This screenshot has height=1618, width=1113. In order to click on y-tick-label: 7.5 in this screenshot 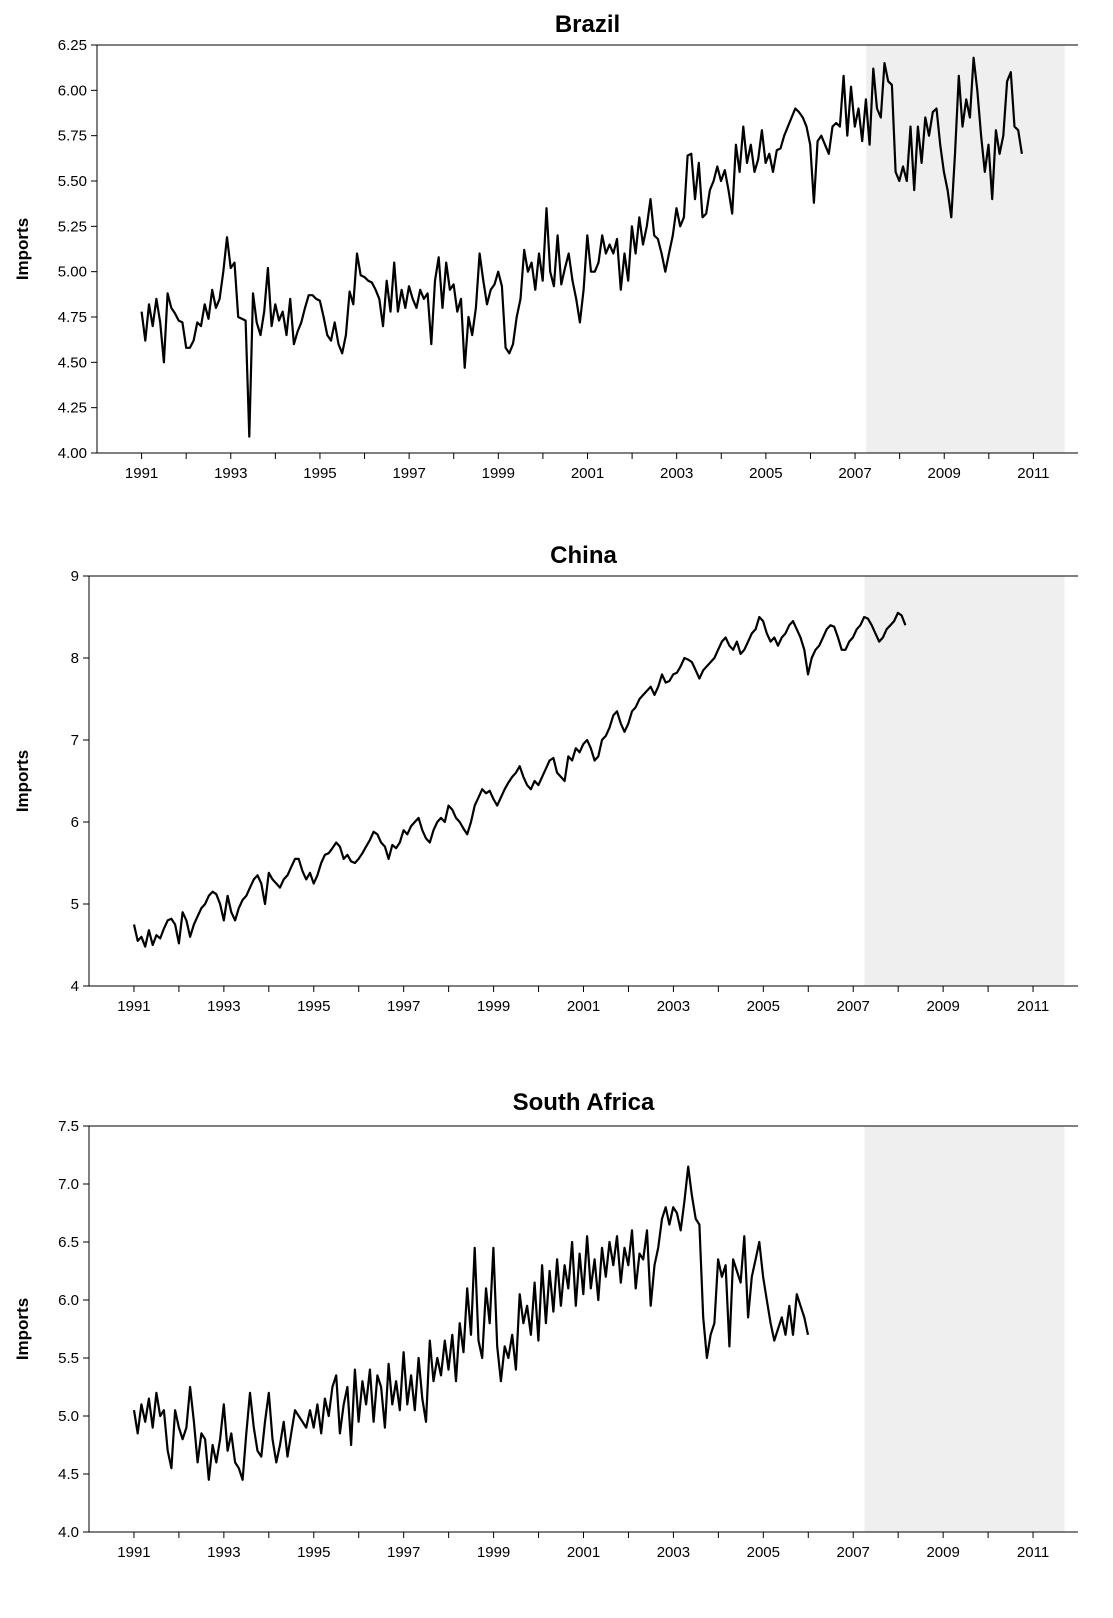, I will do `click(68, 1126)`.